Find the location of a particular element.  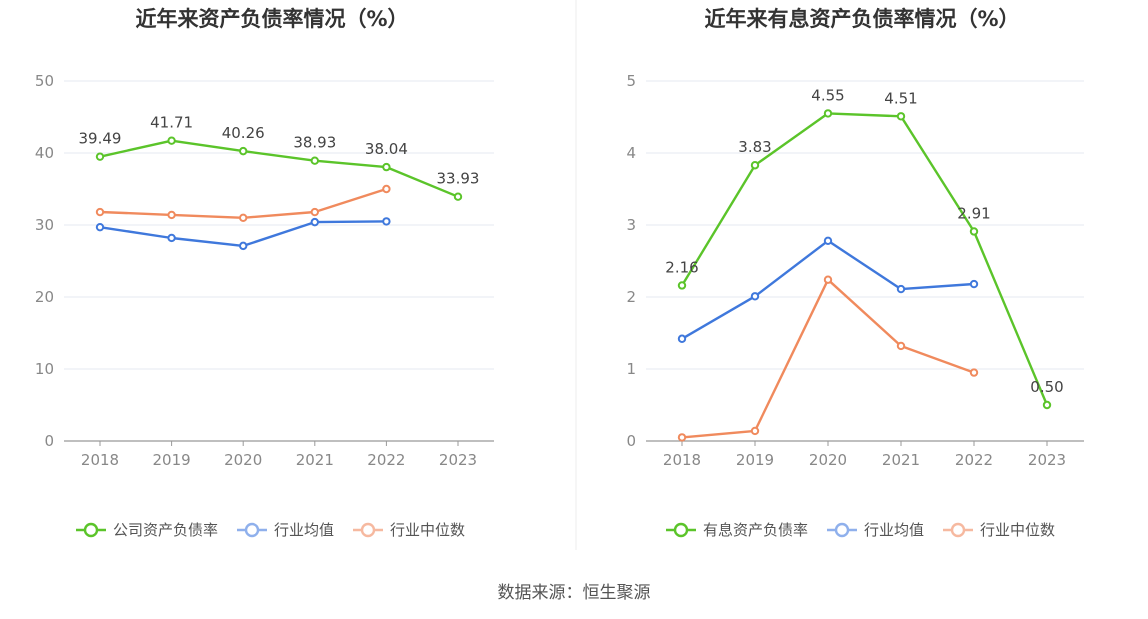

y-tick-label: 3 is located at coordinates (631, 225).